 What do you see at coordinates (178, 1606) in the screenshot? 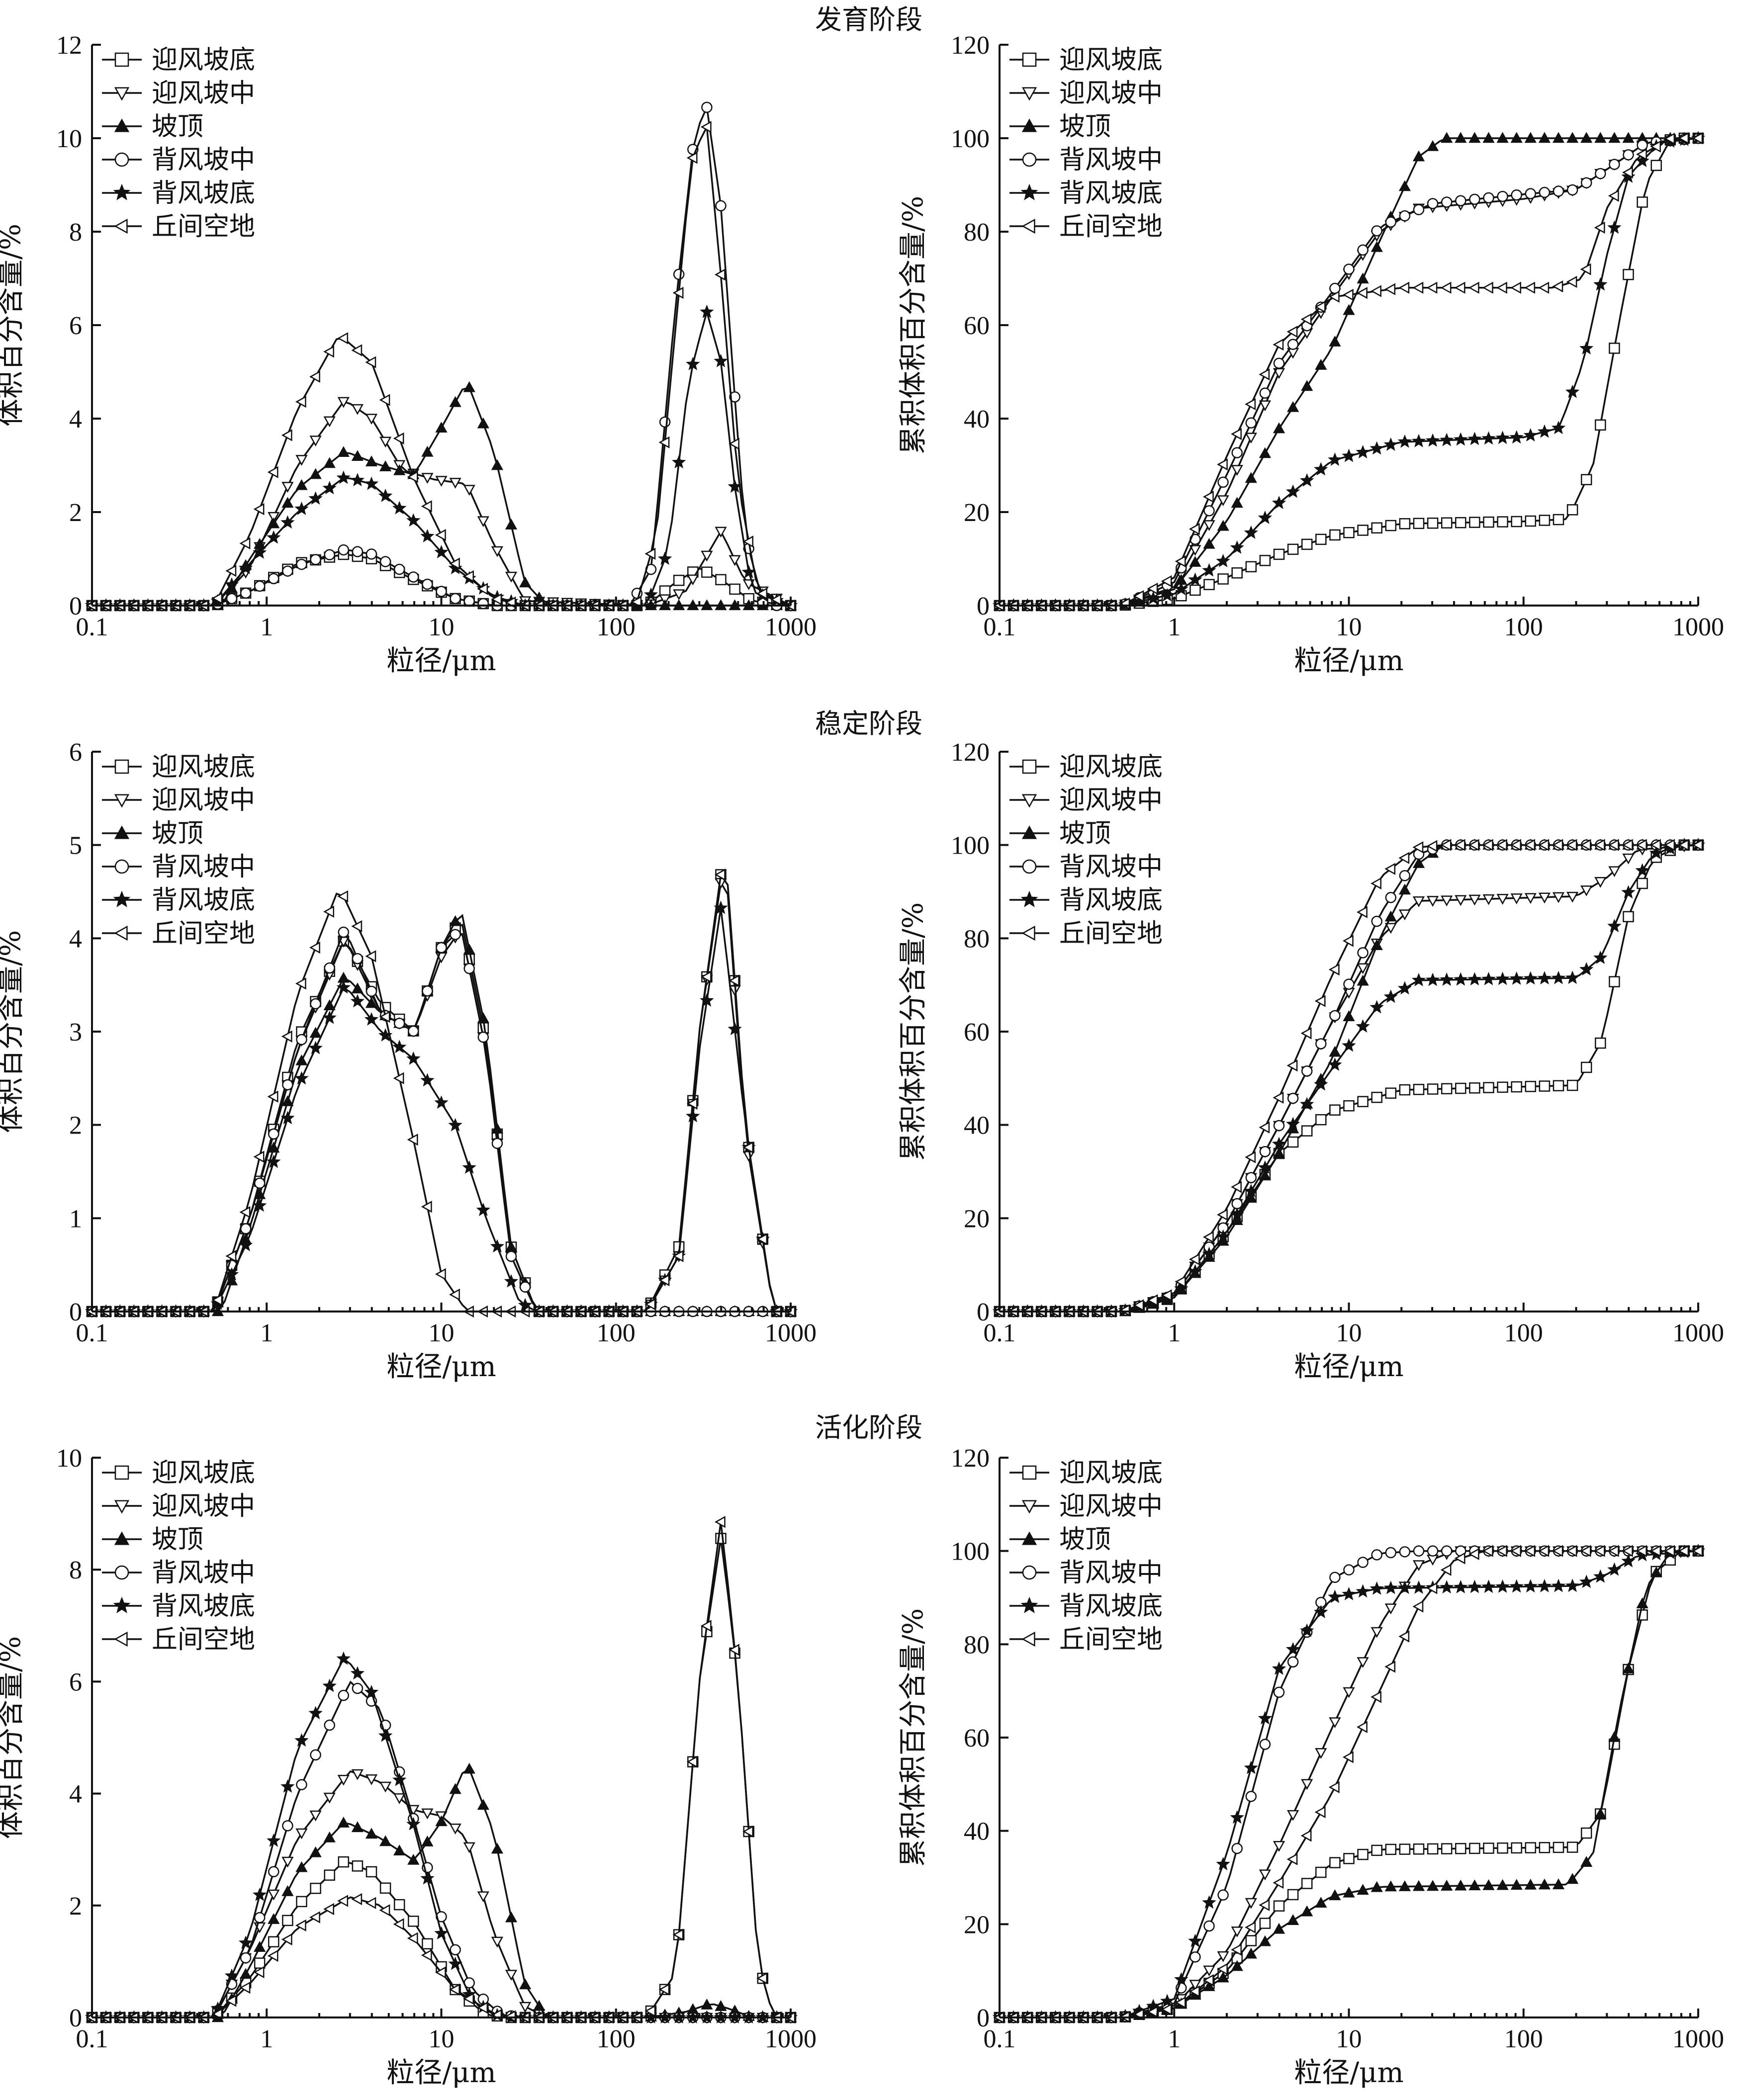
I see `legend-item: 背风坡底` at bounding box center [178, 1606].